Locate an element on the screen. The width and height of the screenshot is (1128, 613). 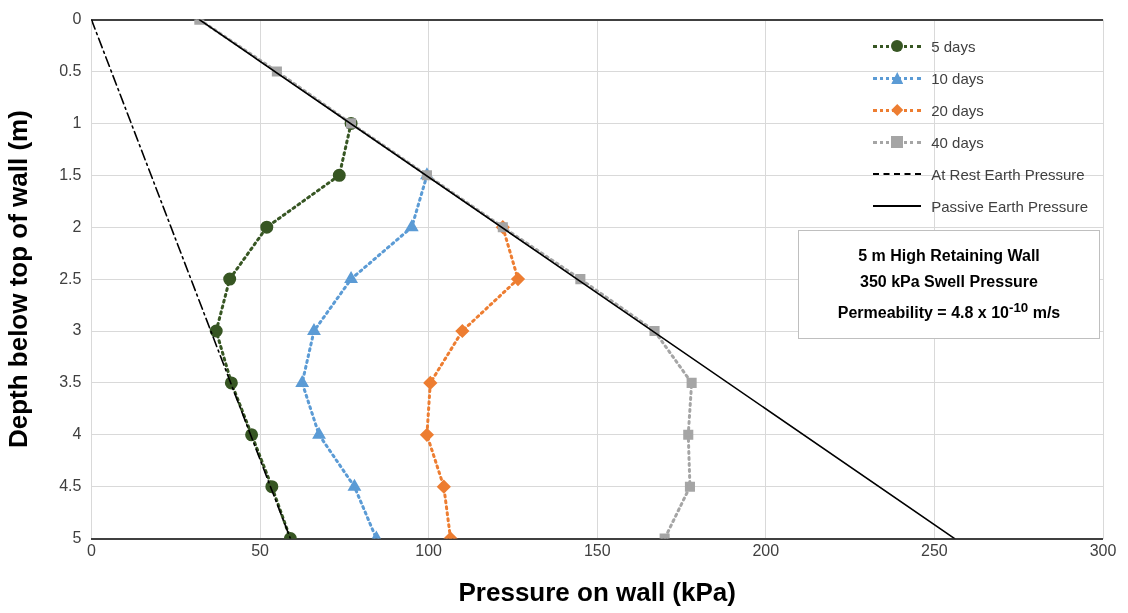
legend-label: At Rest Earth Pressure is located at coordinates (1008, 174).